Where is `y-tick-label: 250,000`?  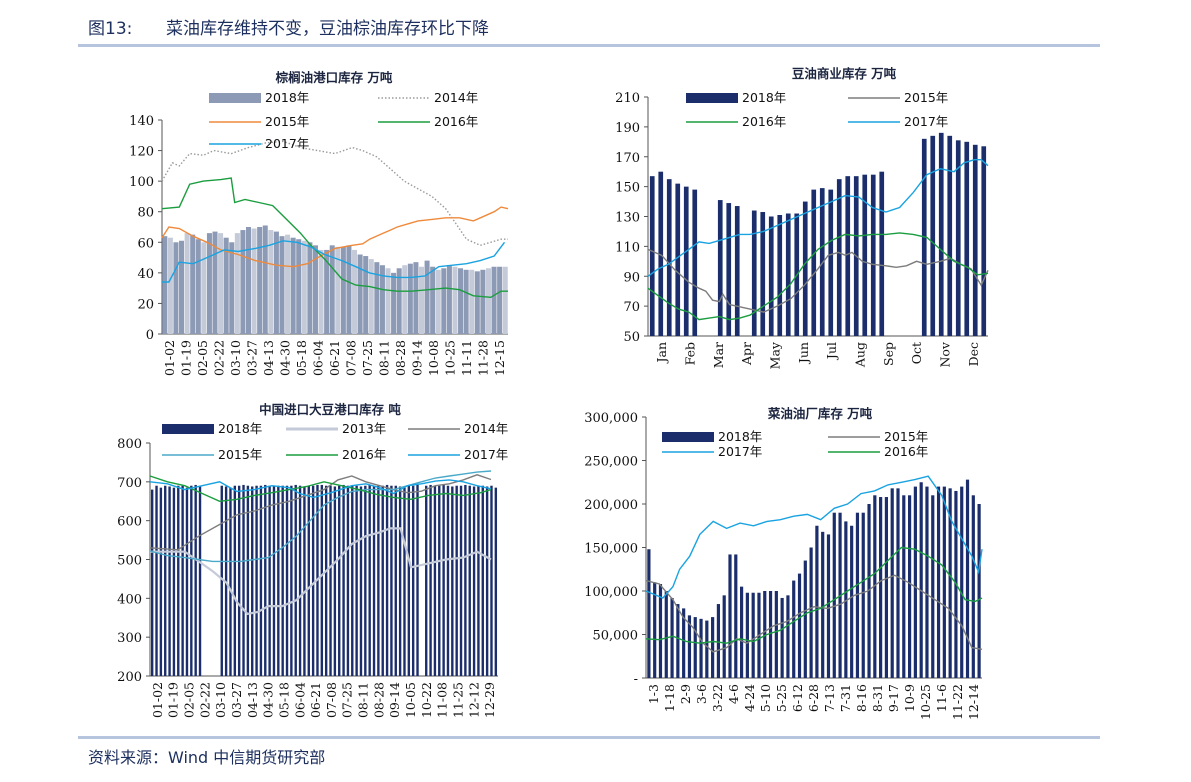
y-tick-label: 250,000 is located at coordinates (611, 462).